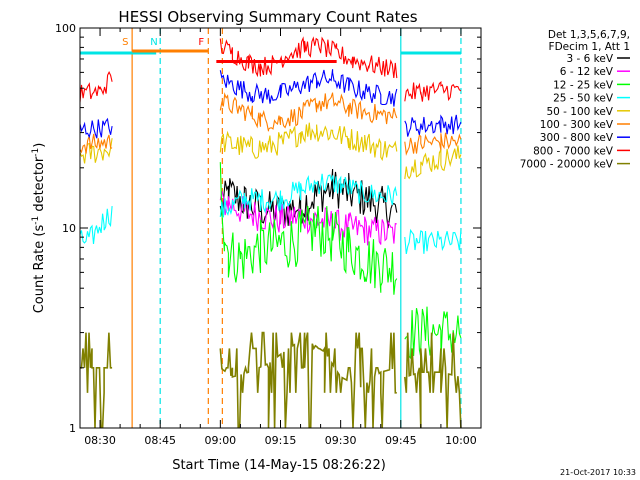 The width and height of the screenshot is (640, 480). Describe the element at coordinates (267, 17) in the screenshot. I see `chart-title: HESSI Observing Summary Count Rates` at that location.